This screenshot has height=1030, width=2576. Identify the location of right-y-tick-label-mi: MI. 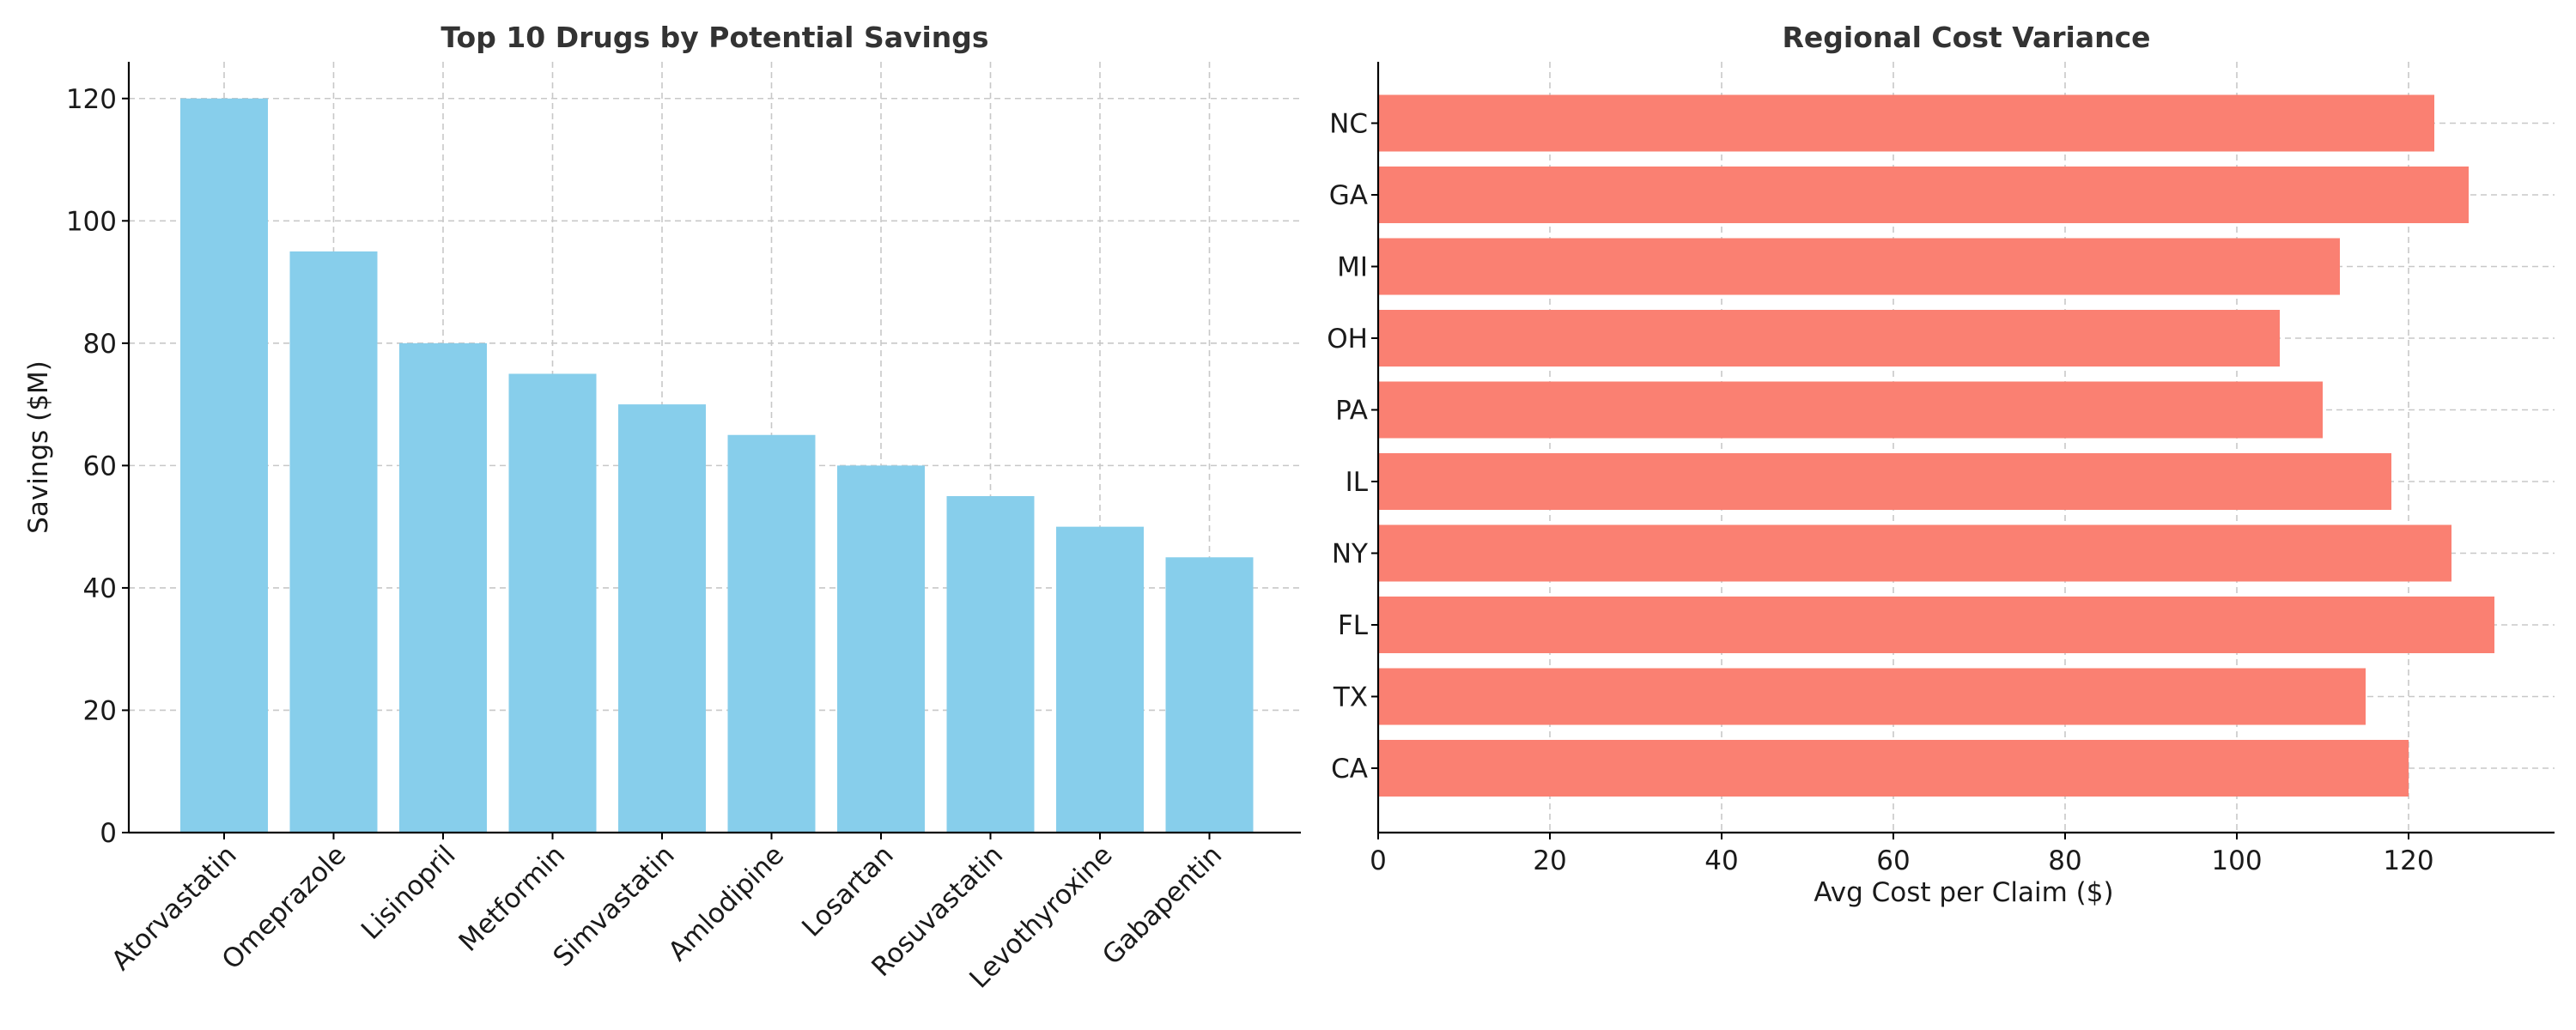
(1352, 267).